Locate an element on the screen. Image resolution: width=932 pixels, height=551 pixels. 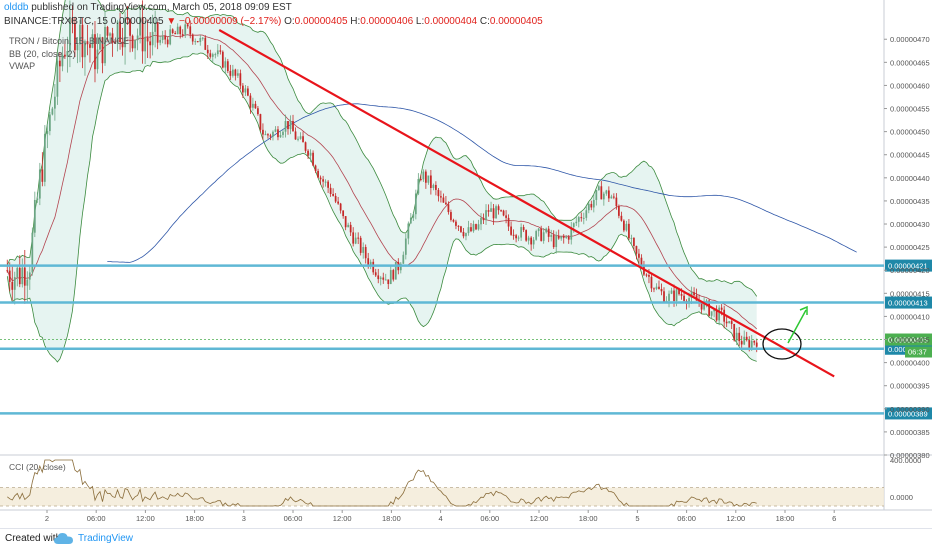
time-tick-label: 18:00 is located at coordinates (391, 518).